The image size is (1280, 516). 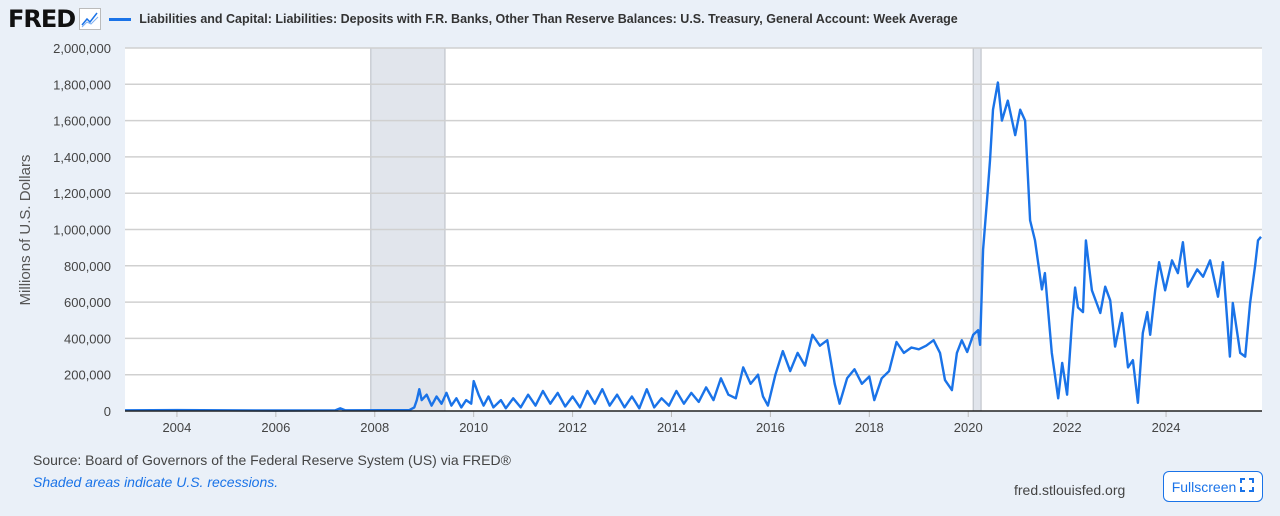 What do you see at coordinates (473, 427) in the screenshot?
I see `x-tick-label: 2010` at bounding box center [473, 427].